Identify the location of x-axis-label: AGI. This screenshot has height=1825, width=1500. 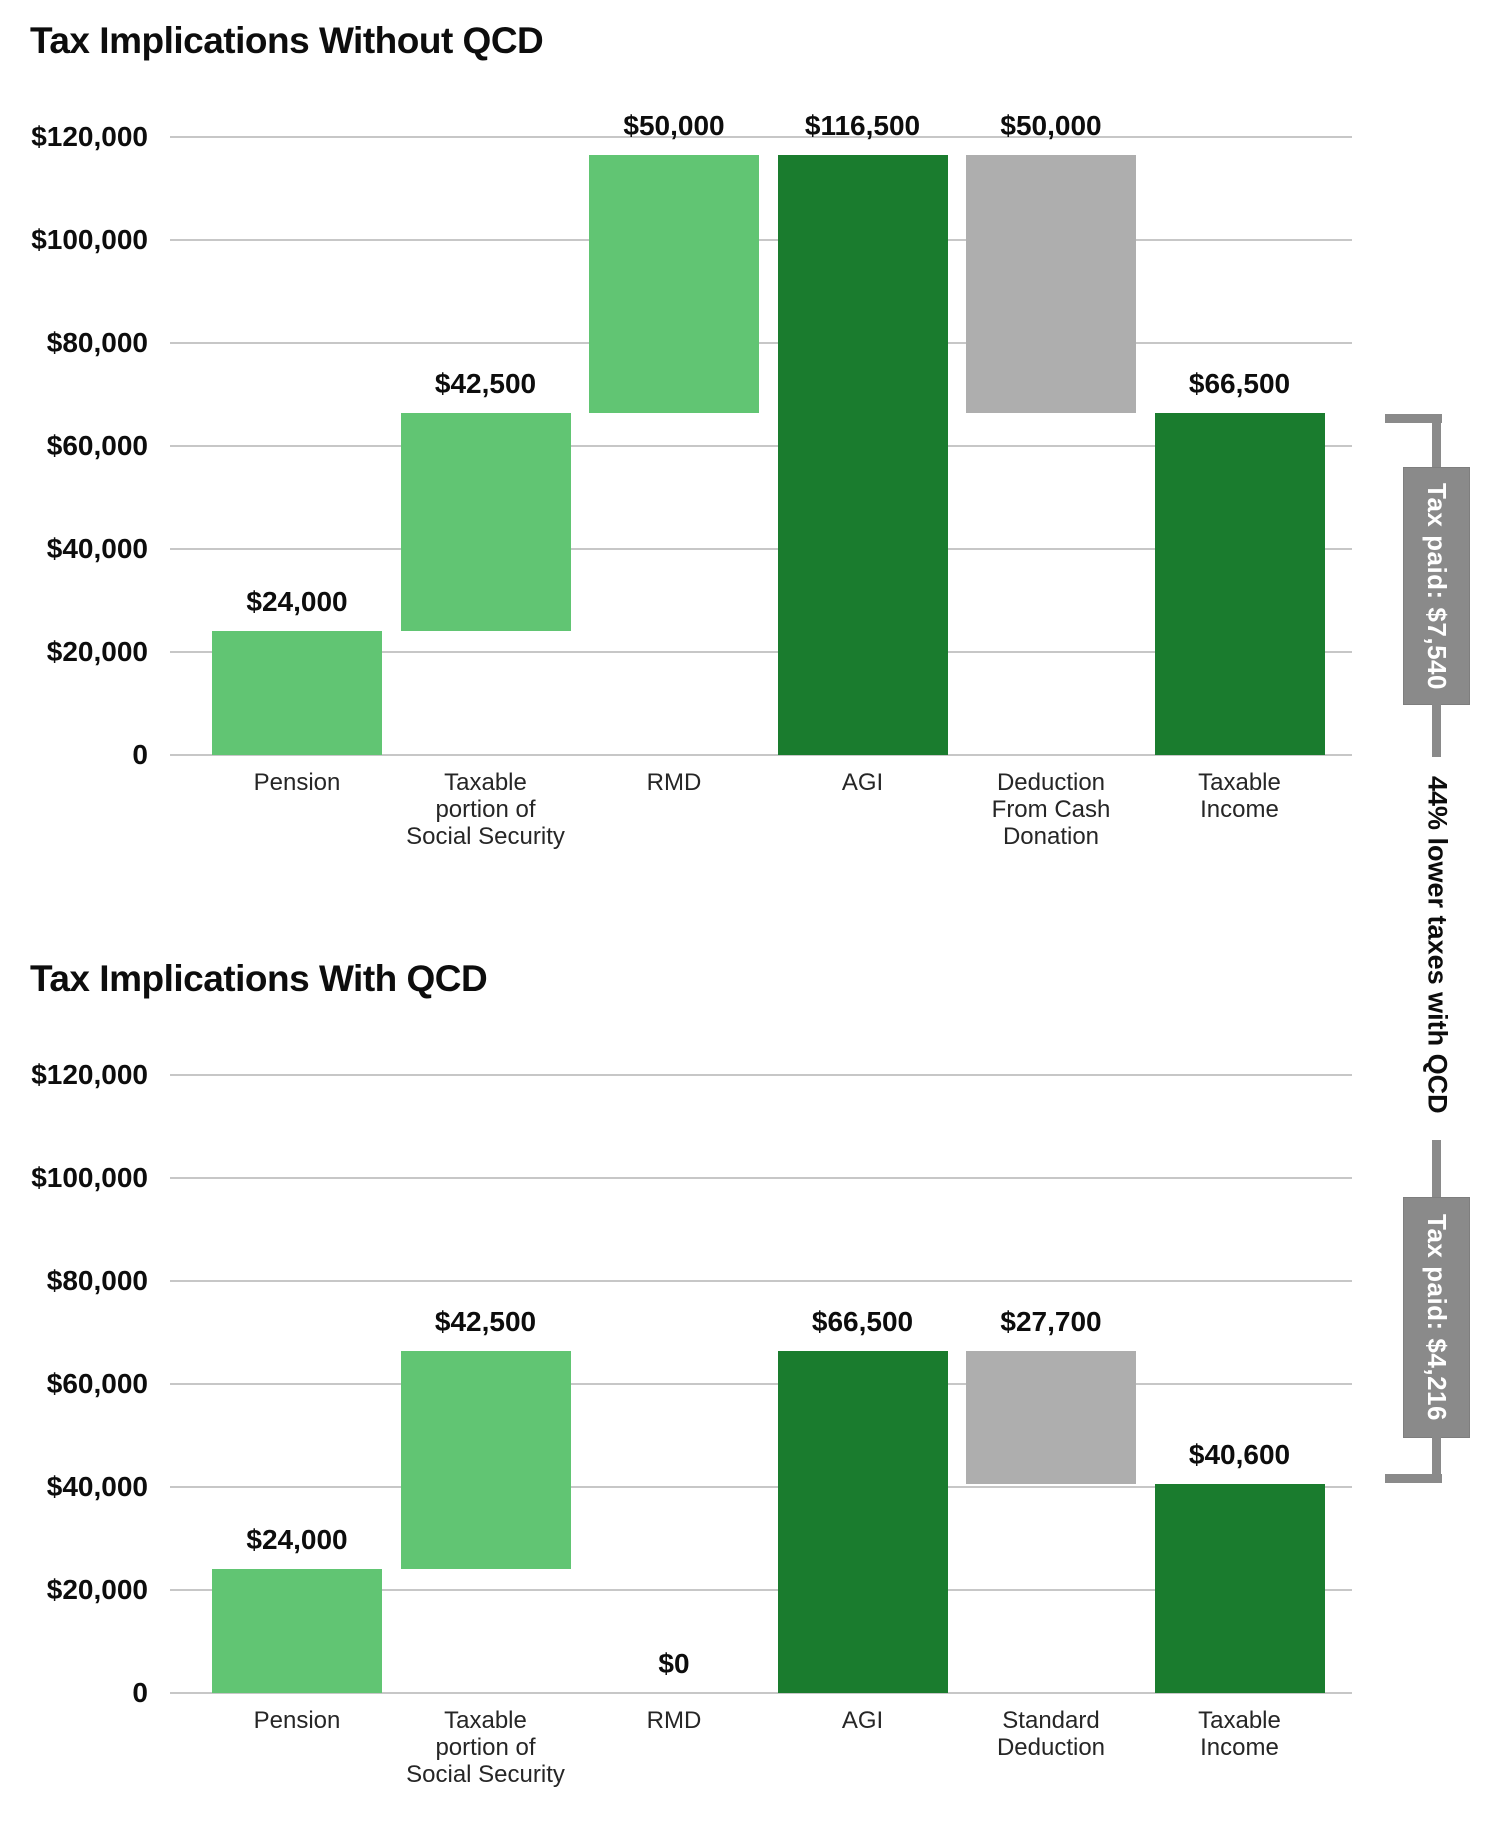
(863, 1720).